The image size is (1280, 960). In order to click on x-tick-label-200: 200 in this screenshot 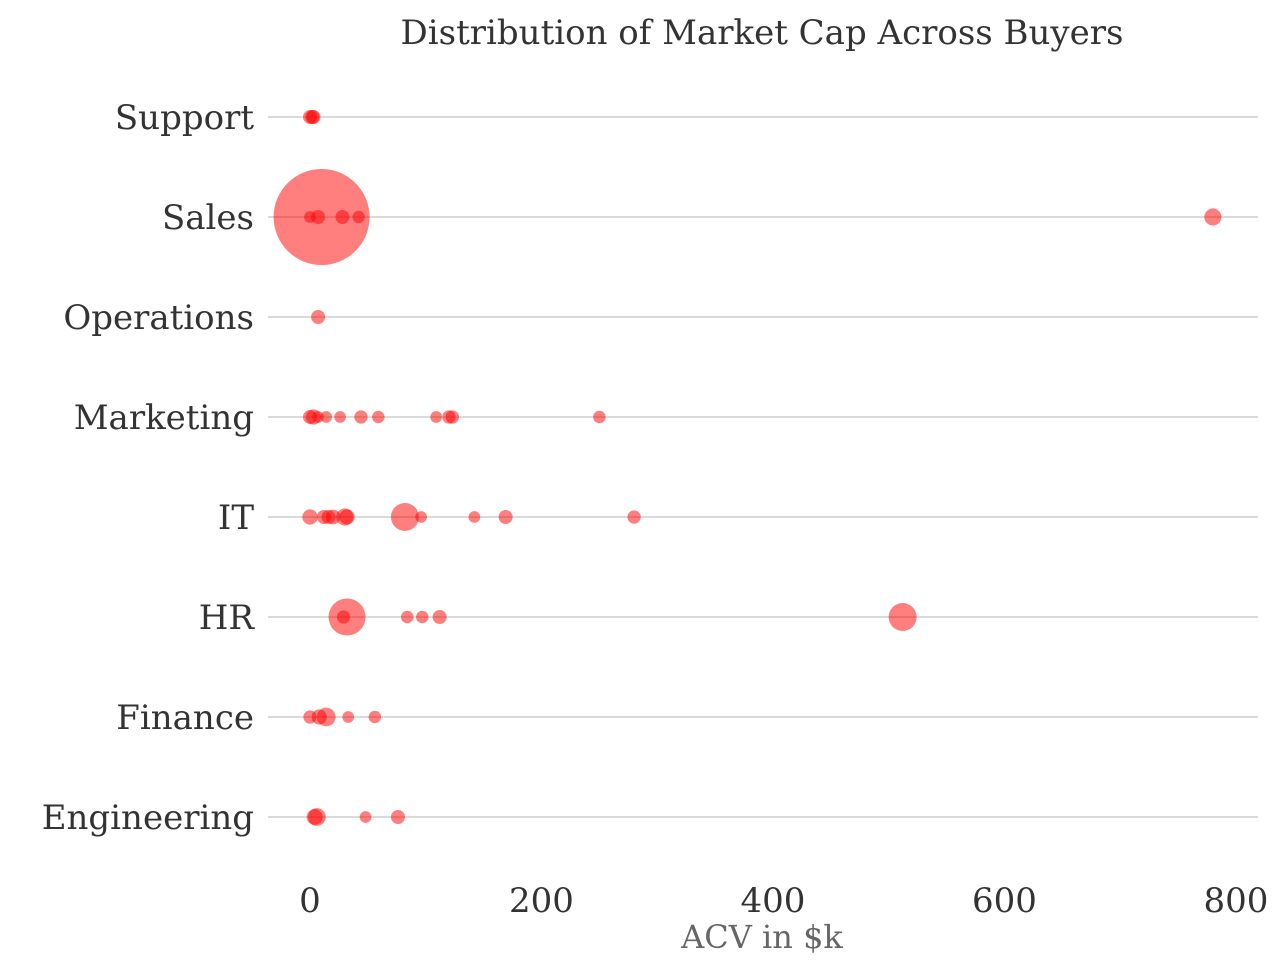, I will do `click(541, 901)`.